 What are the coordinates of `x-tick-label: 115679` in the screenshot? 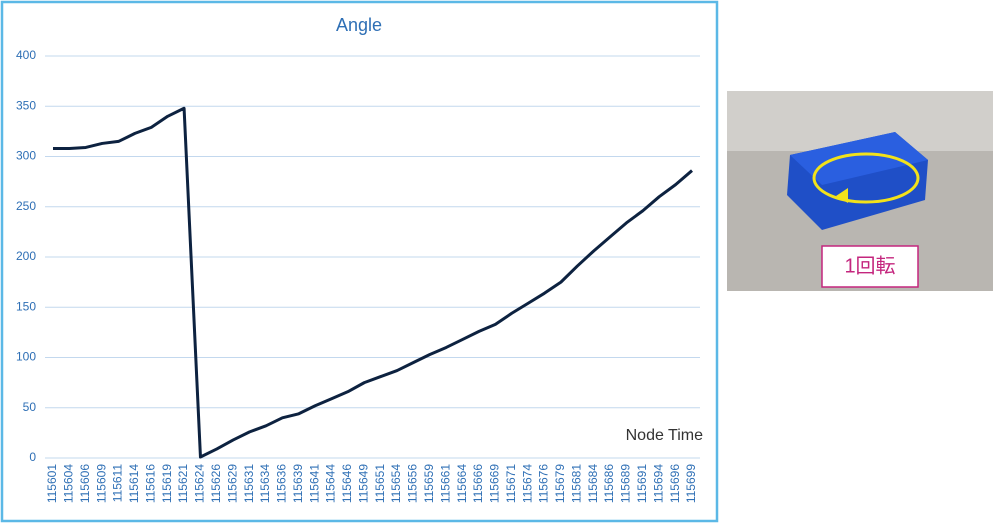 It's located at (560, 483).